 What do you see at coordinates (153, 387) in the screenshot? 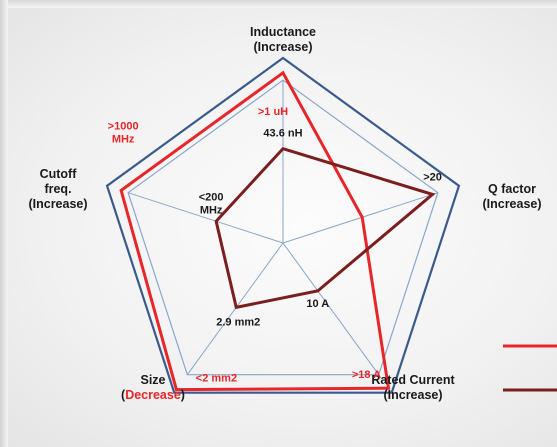
I see `axis-label-3: Size (Decrease)` at bounding box center [153, 387].